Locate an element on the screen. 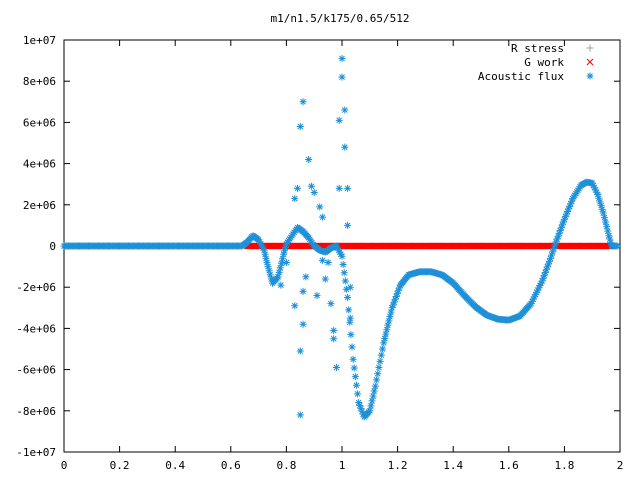 The width and height of the screenshot is (640, 480). y-tick-label: -1e+07 is located at coordinates (36, 452).